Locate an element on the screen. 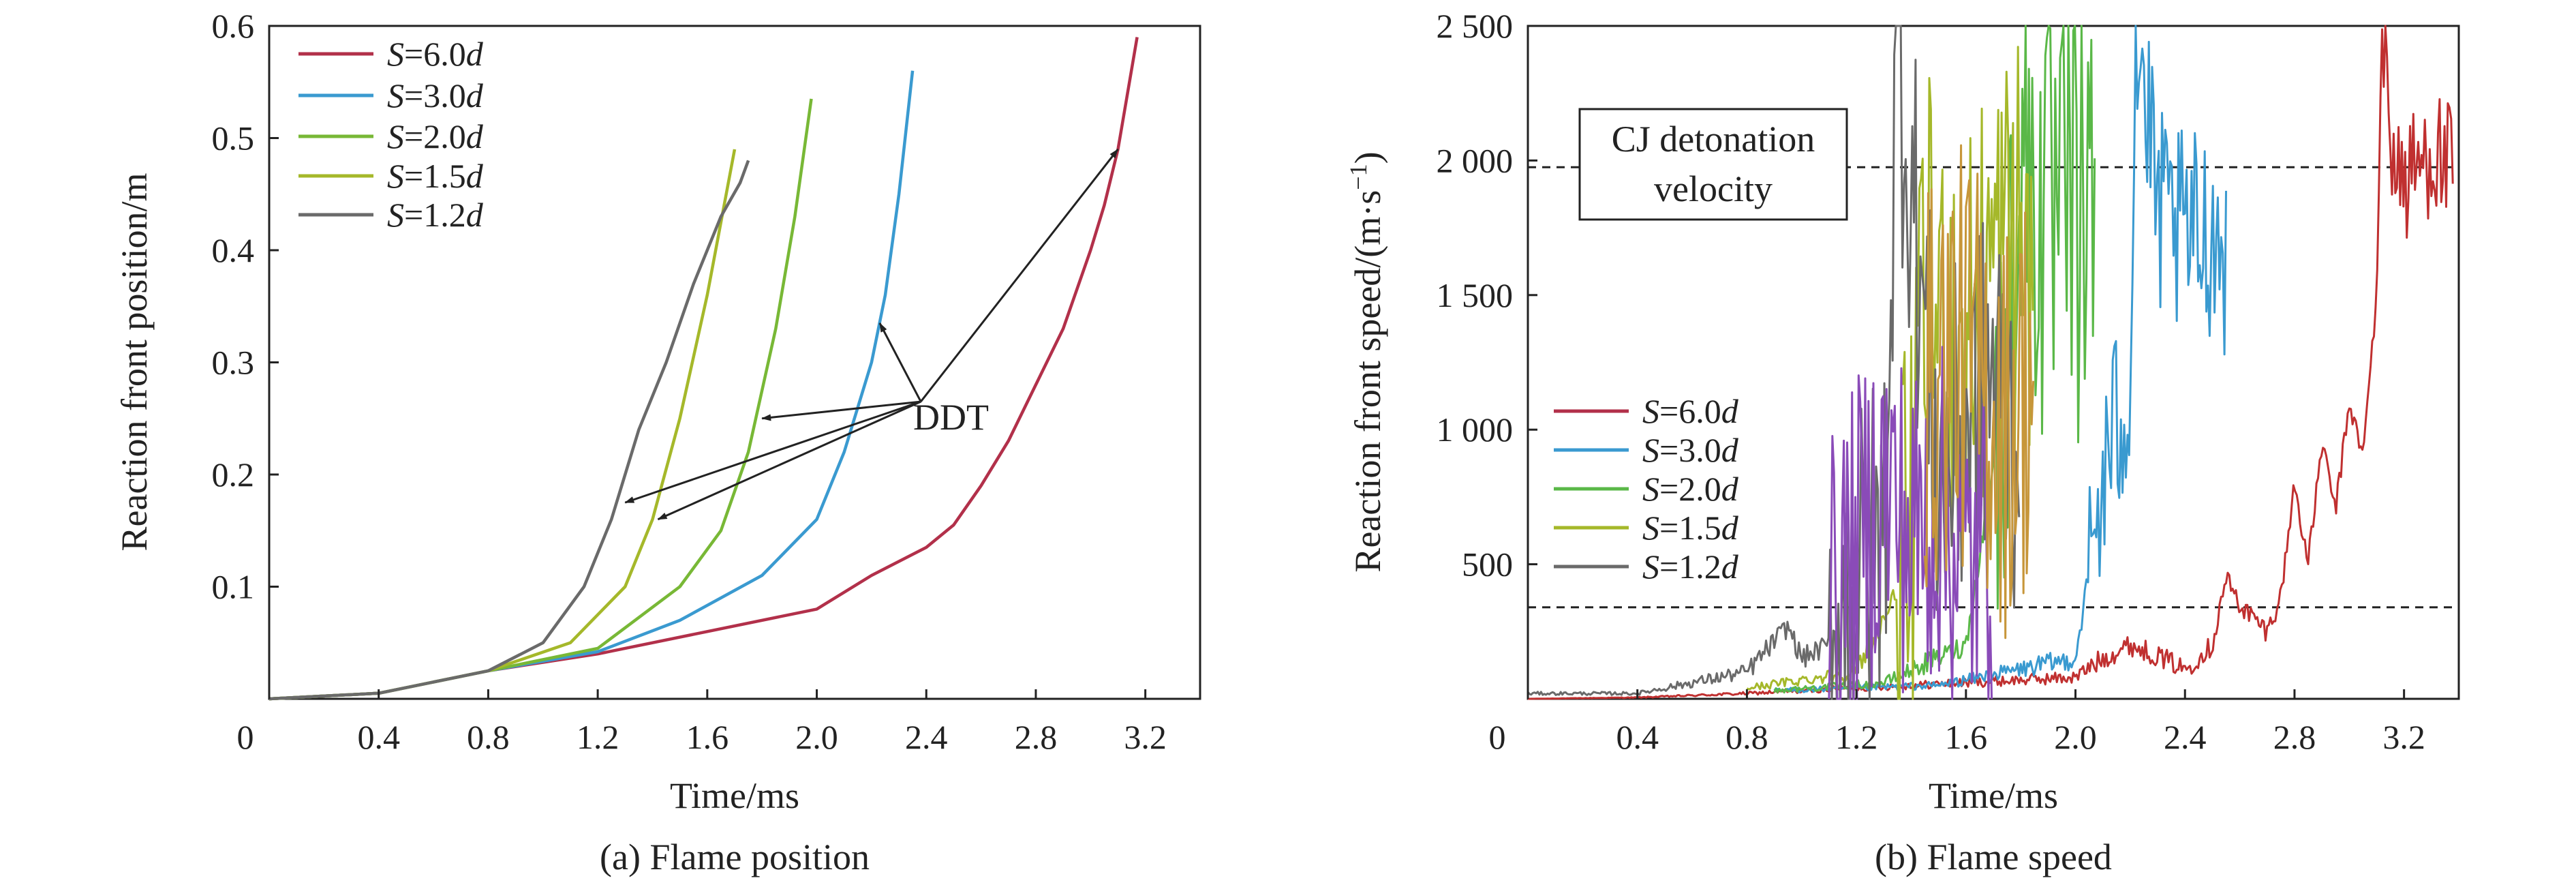 This screenshot has height=887, width=2576. panel-a-legend: S=6.0d S=3.0d S=2.0d S=1.5d S=1.2d is located at coordinates (391, 134).